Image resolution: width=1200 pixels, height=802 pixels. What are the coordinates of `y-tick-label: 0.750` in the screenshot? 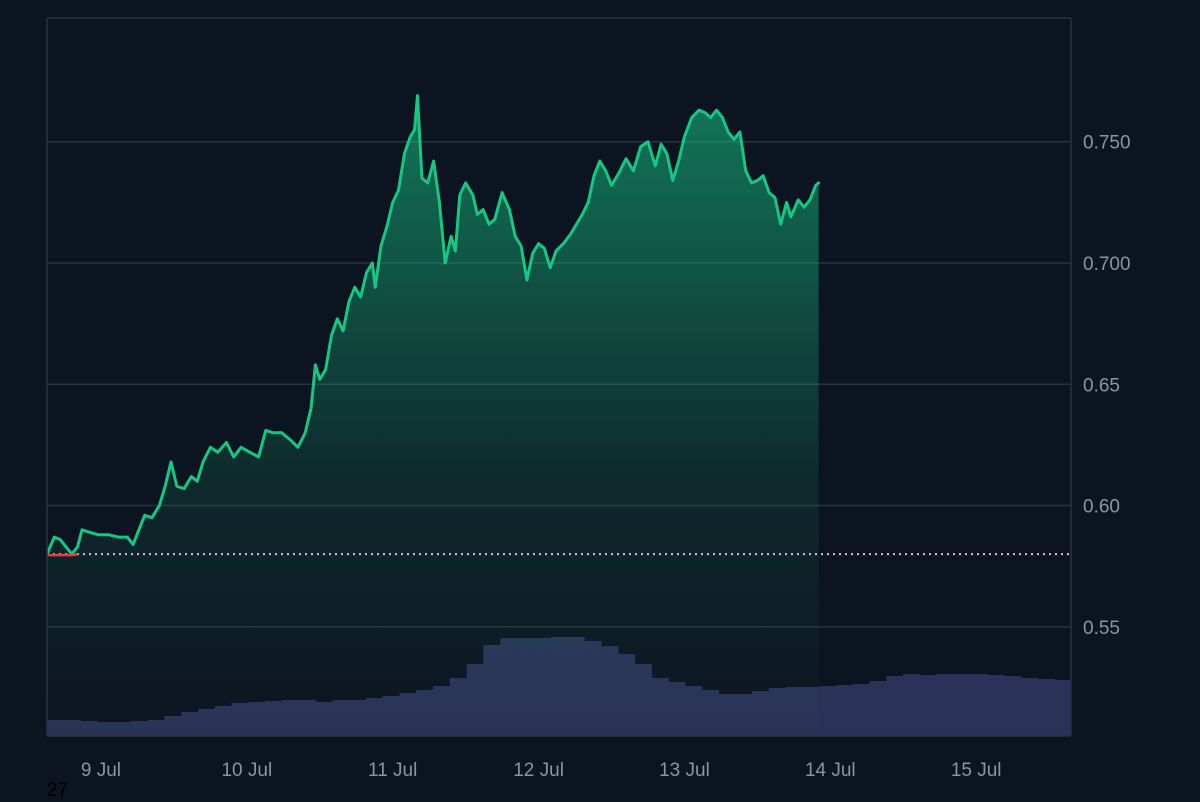 It's located at (1107, 143).